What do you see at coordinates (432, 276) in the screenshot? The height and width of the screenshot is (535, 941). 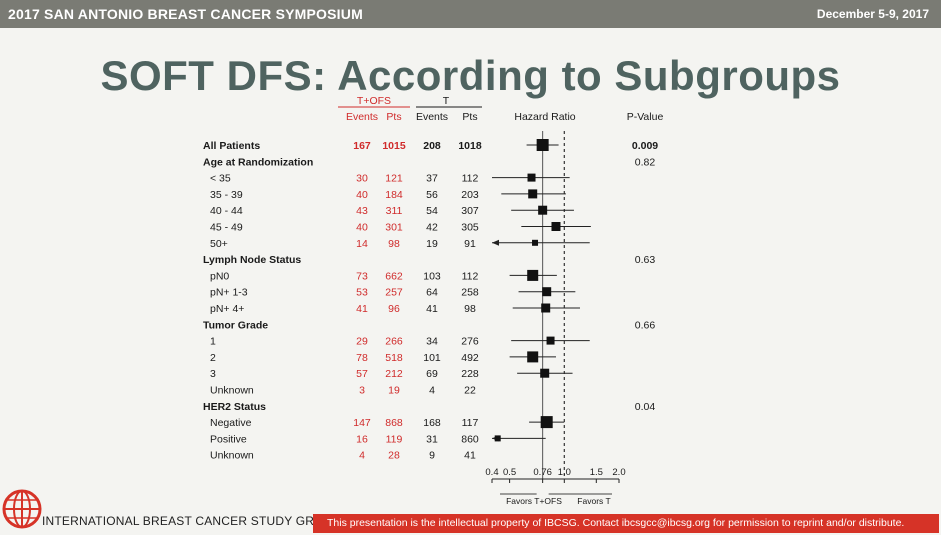 I see `t-events-value: 103` at bounding box center [432, 276].